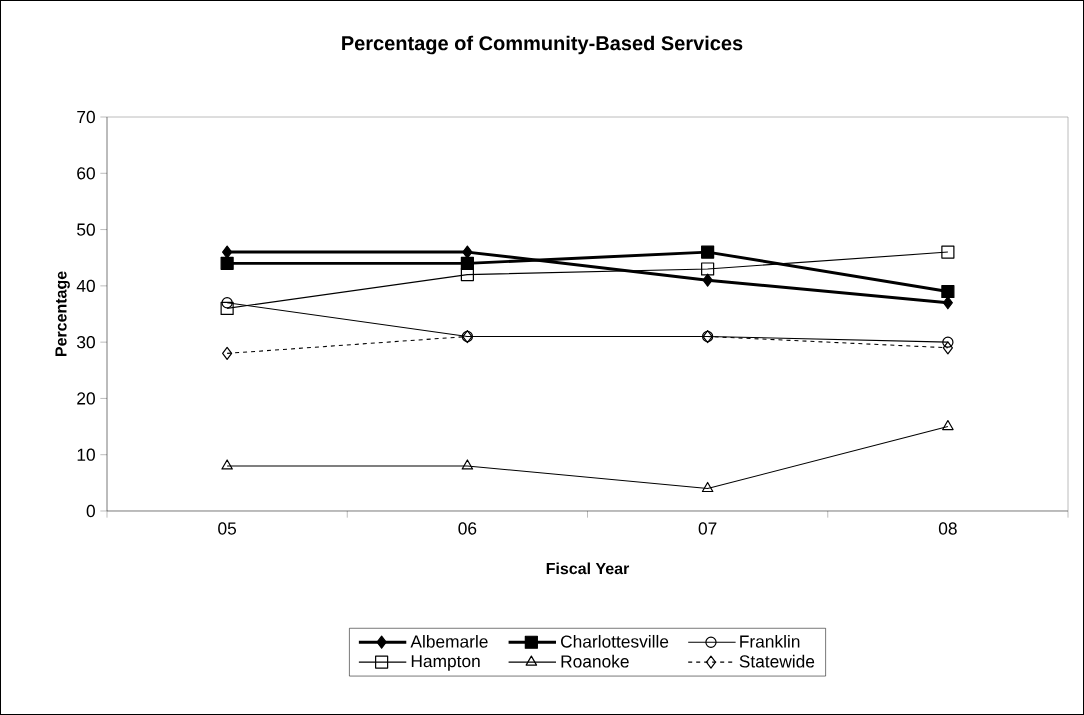 This screenshot has height=715, width=1084. I want to click on y-tick-label: 50, so click(86, 229).